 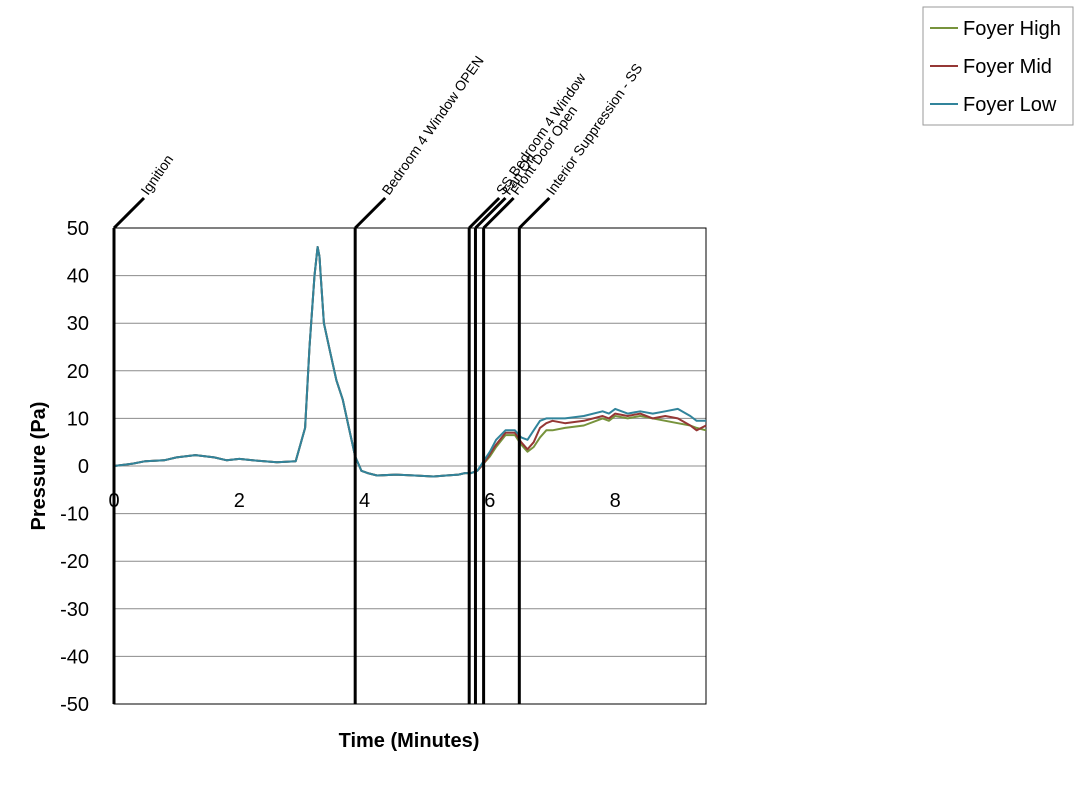 I want to click on y-tick-label: 0, so click(x=83, y=467).